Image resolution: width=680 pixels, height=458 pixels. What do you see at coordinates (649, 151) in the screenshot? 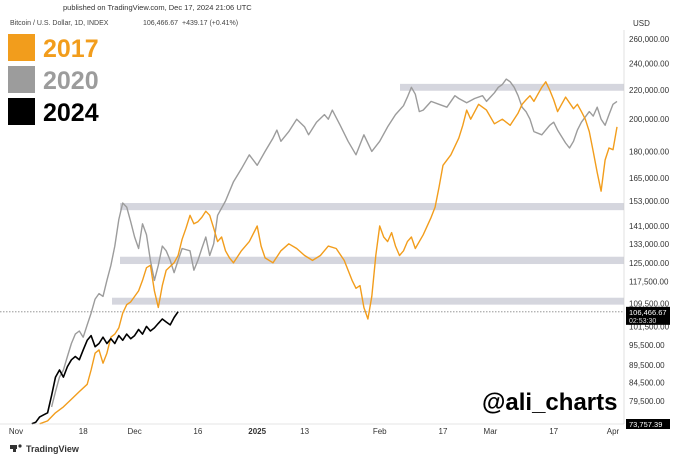
I see `y-tick-label: 180,000.00` at bounding box center [649, 151].